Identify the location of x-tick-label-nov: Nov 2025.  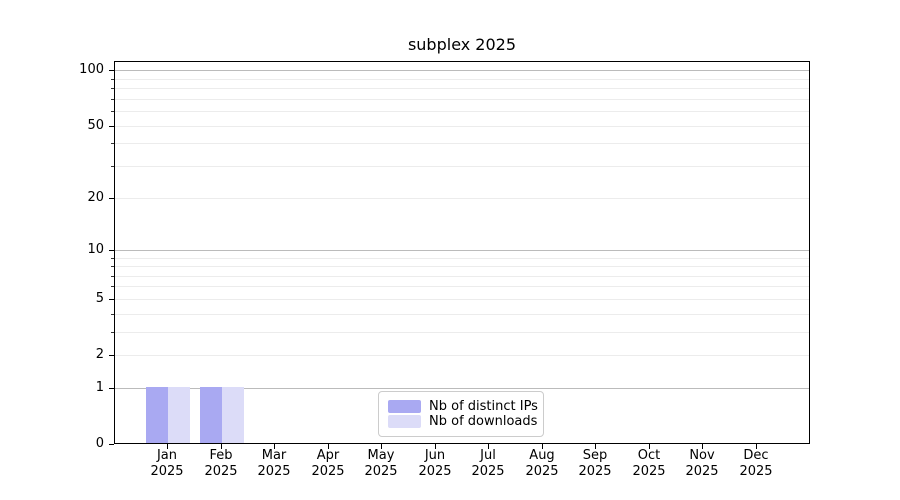
(702, 464).